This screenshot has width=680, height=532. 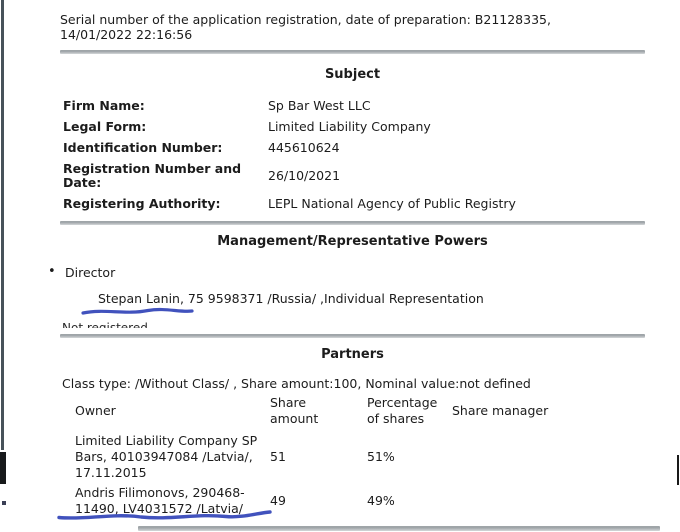 What do you see at coordinates (402, 410) in the screenshot?
I see `column-header-percentage: Percentage of shares` at bounding box center [402, 410].